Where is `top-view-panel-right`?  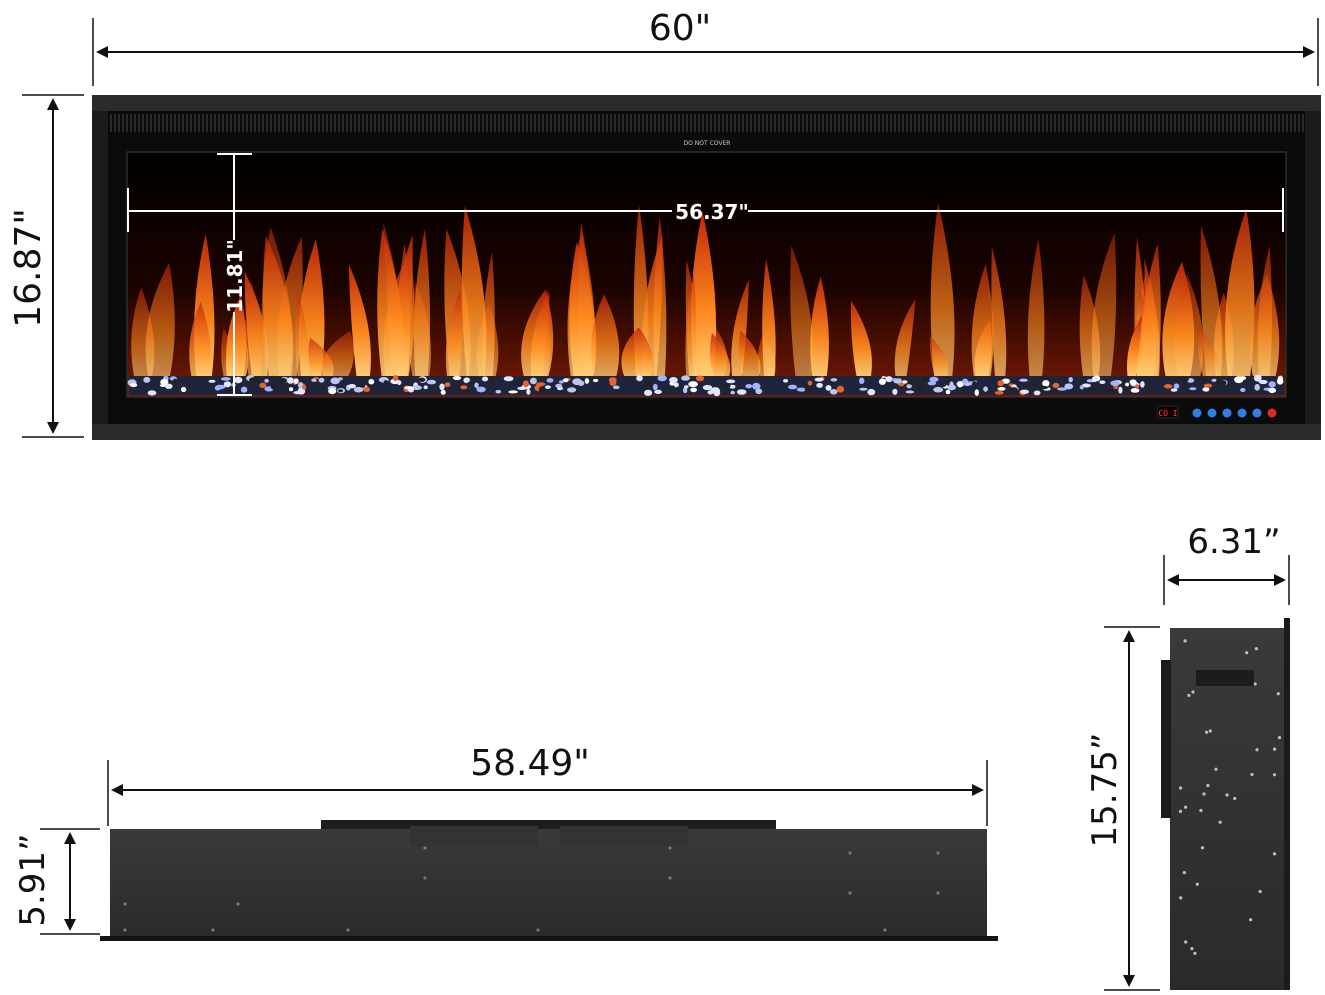 top-view-panel-right is located at coordinates (624, 836).